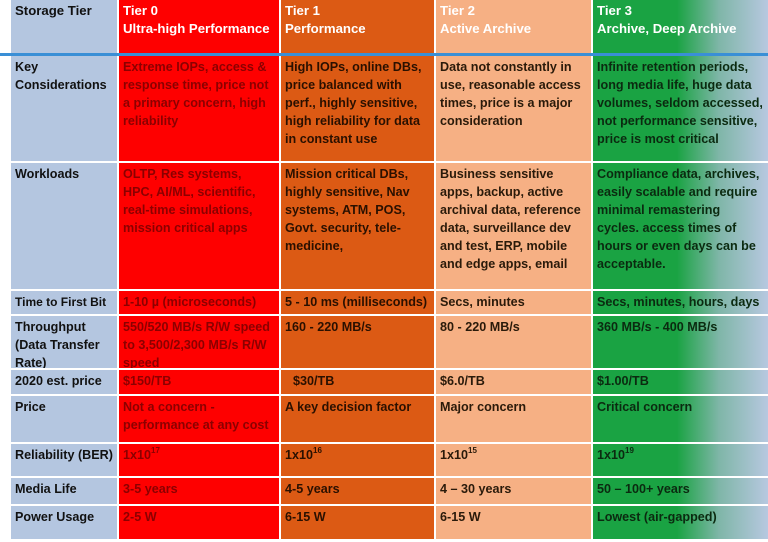  What do you see at coordinates (358, 342) in the screenshot?
I see `cell-tier-1: 160 - 220 MB/s` at bounding box center [358, 342].